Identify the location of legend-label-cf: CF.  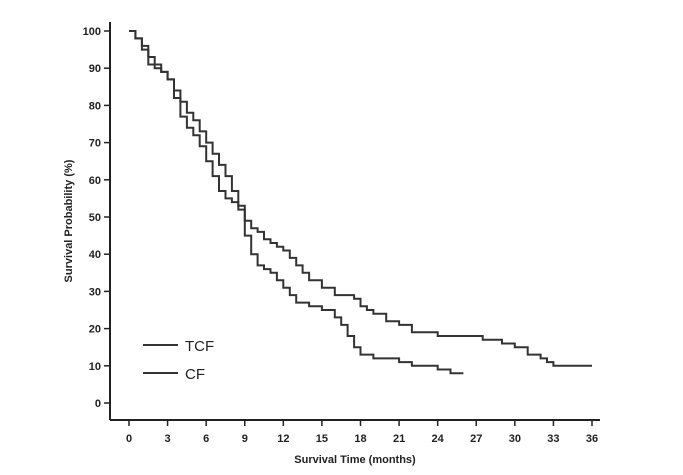
(195, 374).